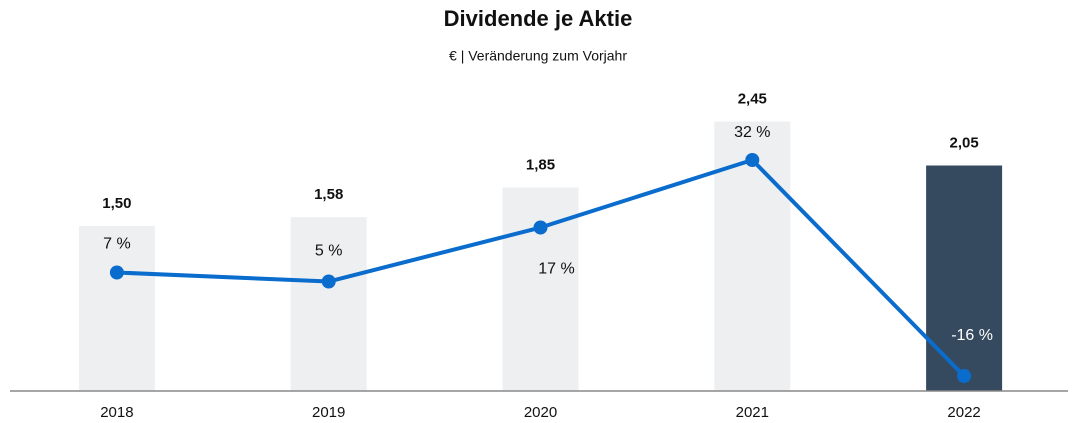 This screenshot has width=1075, height=423. I want to click on x-tick-label: 2020, so click(540, 412).